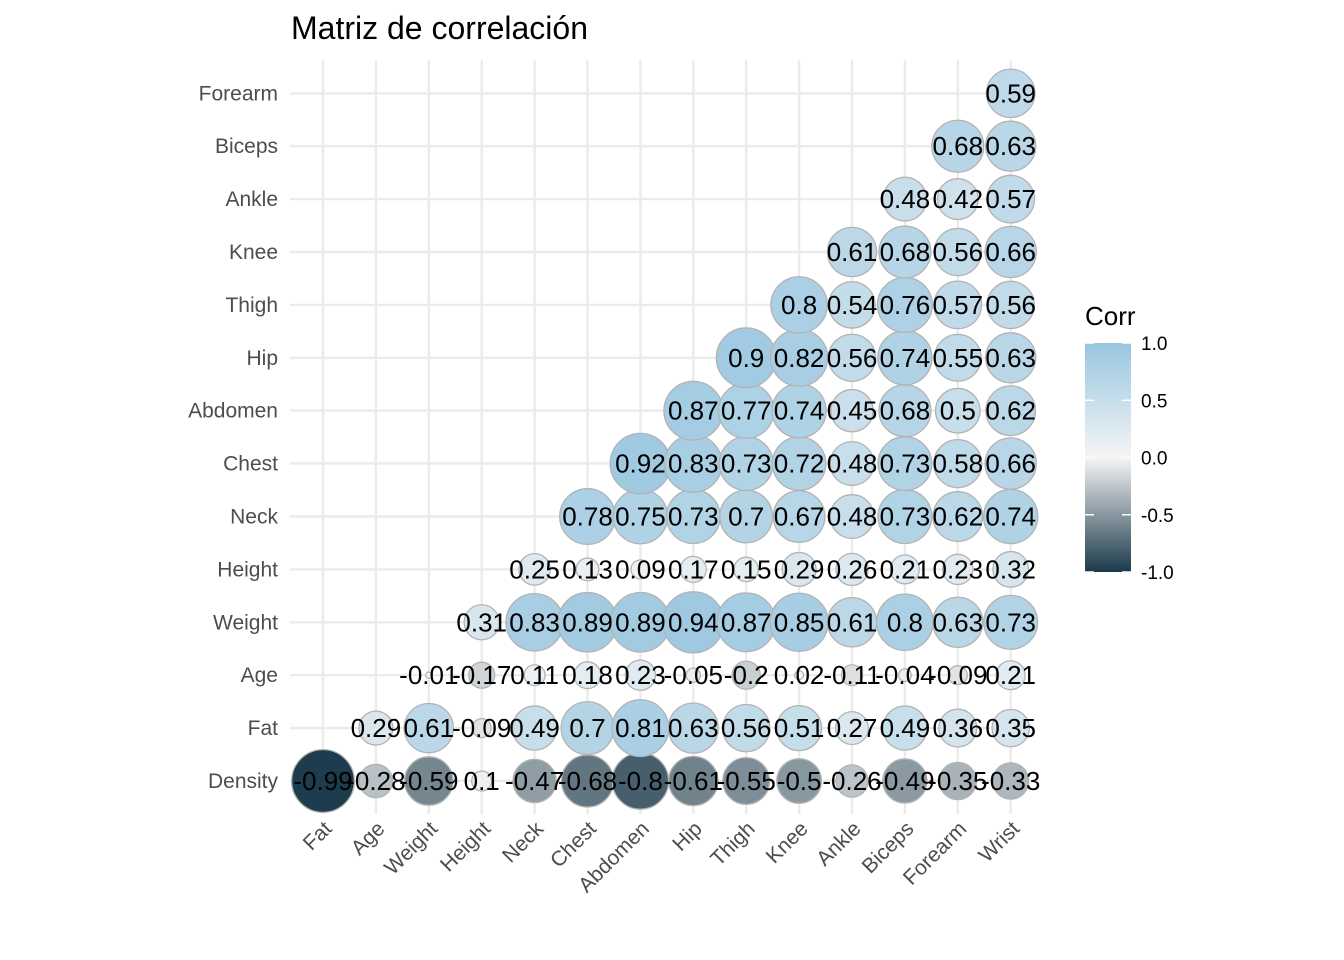 The image size is (1344, 960). Describe the element at coordinates (1011, 358) in the screenshot. I see `corr-circle-wrist-hip` at that location.